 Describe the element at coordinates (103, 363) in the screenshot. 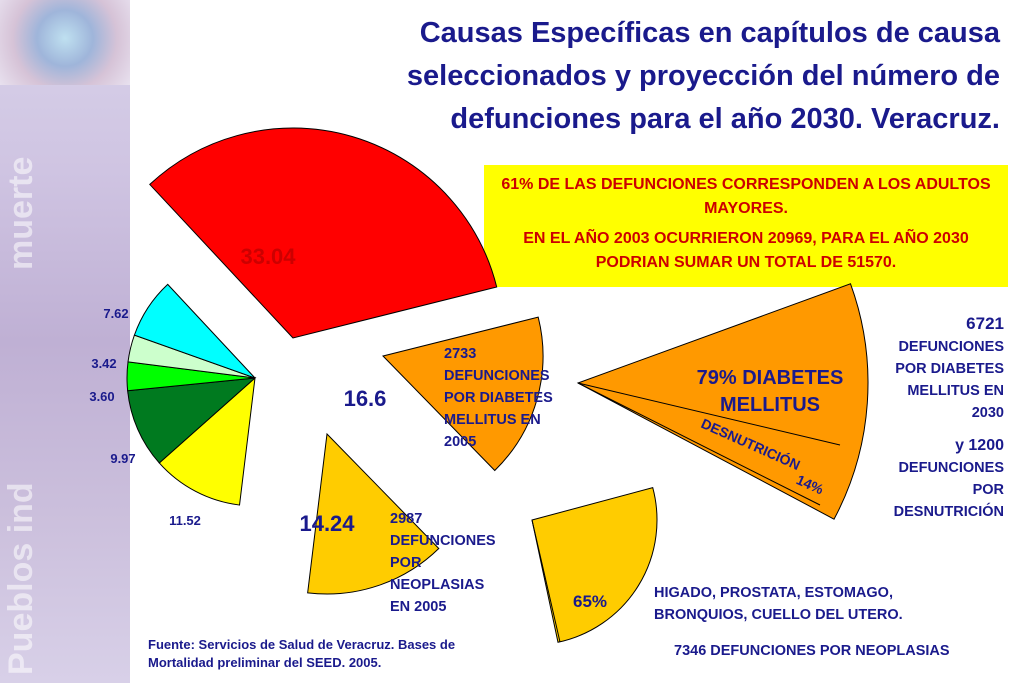

I see `slice-label-3-42: 3.42` at that location.